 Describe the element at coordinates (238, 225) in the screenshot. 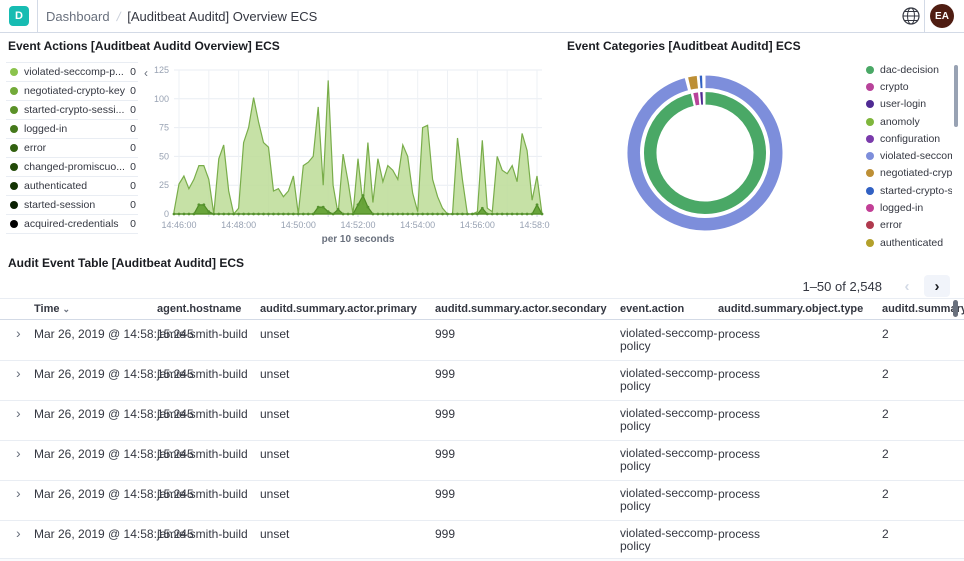

I see `svg-text: 14:48:00` at that location.